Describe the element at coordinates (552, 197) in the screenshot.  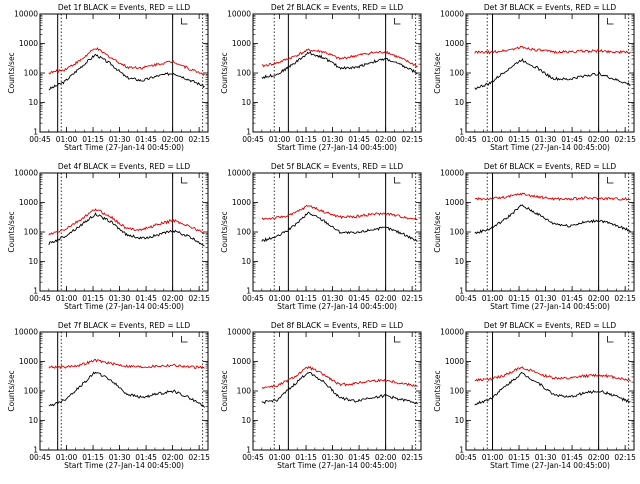
I see `panel-6-series-lld` at that location.